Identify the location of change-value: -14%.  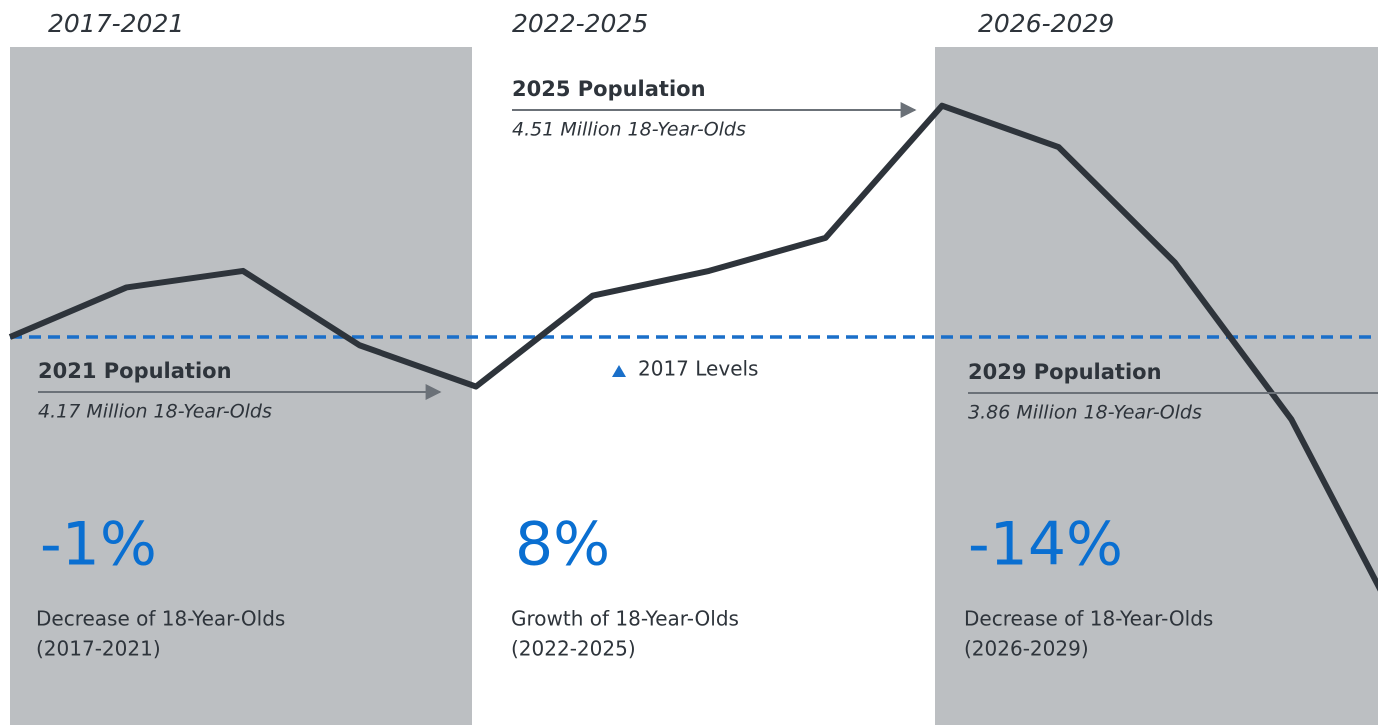
(1045, 545).